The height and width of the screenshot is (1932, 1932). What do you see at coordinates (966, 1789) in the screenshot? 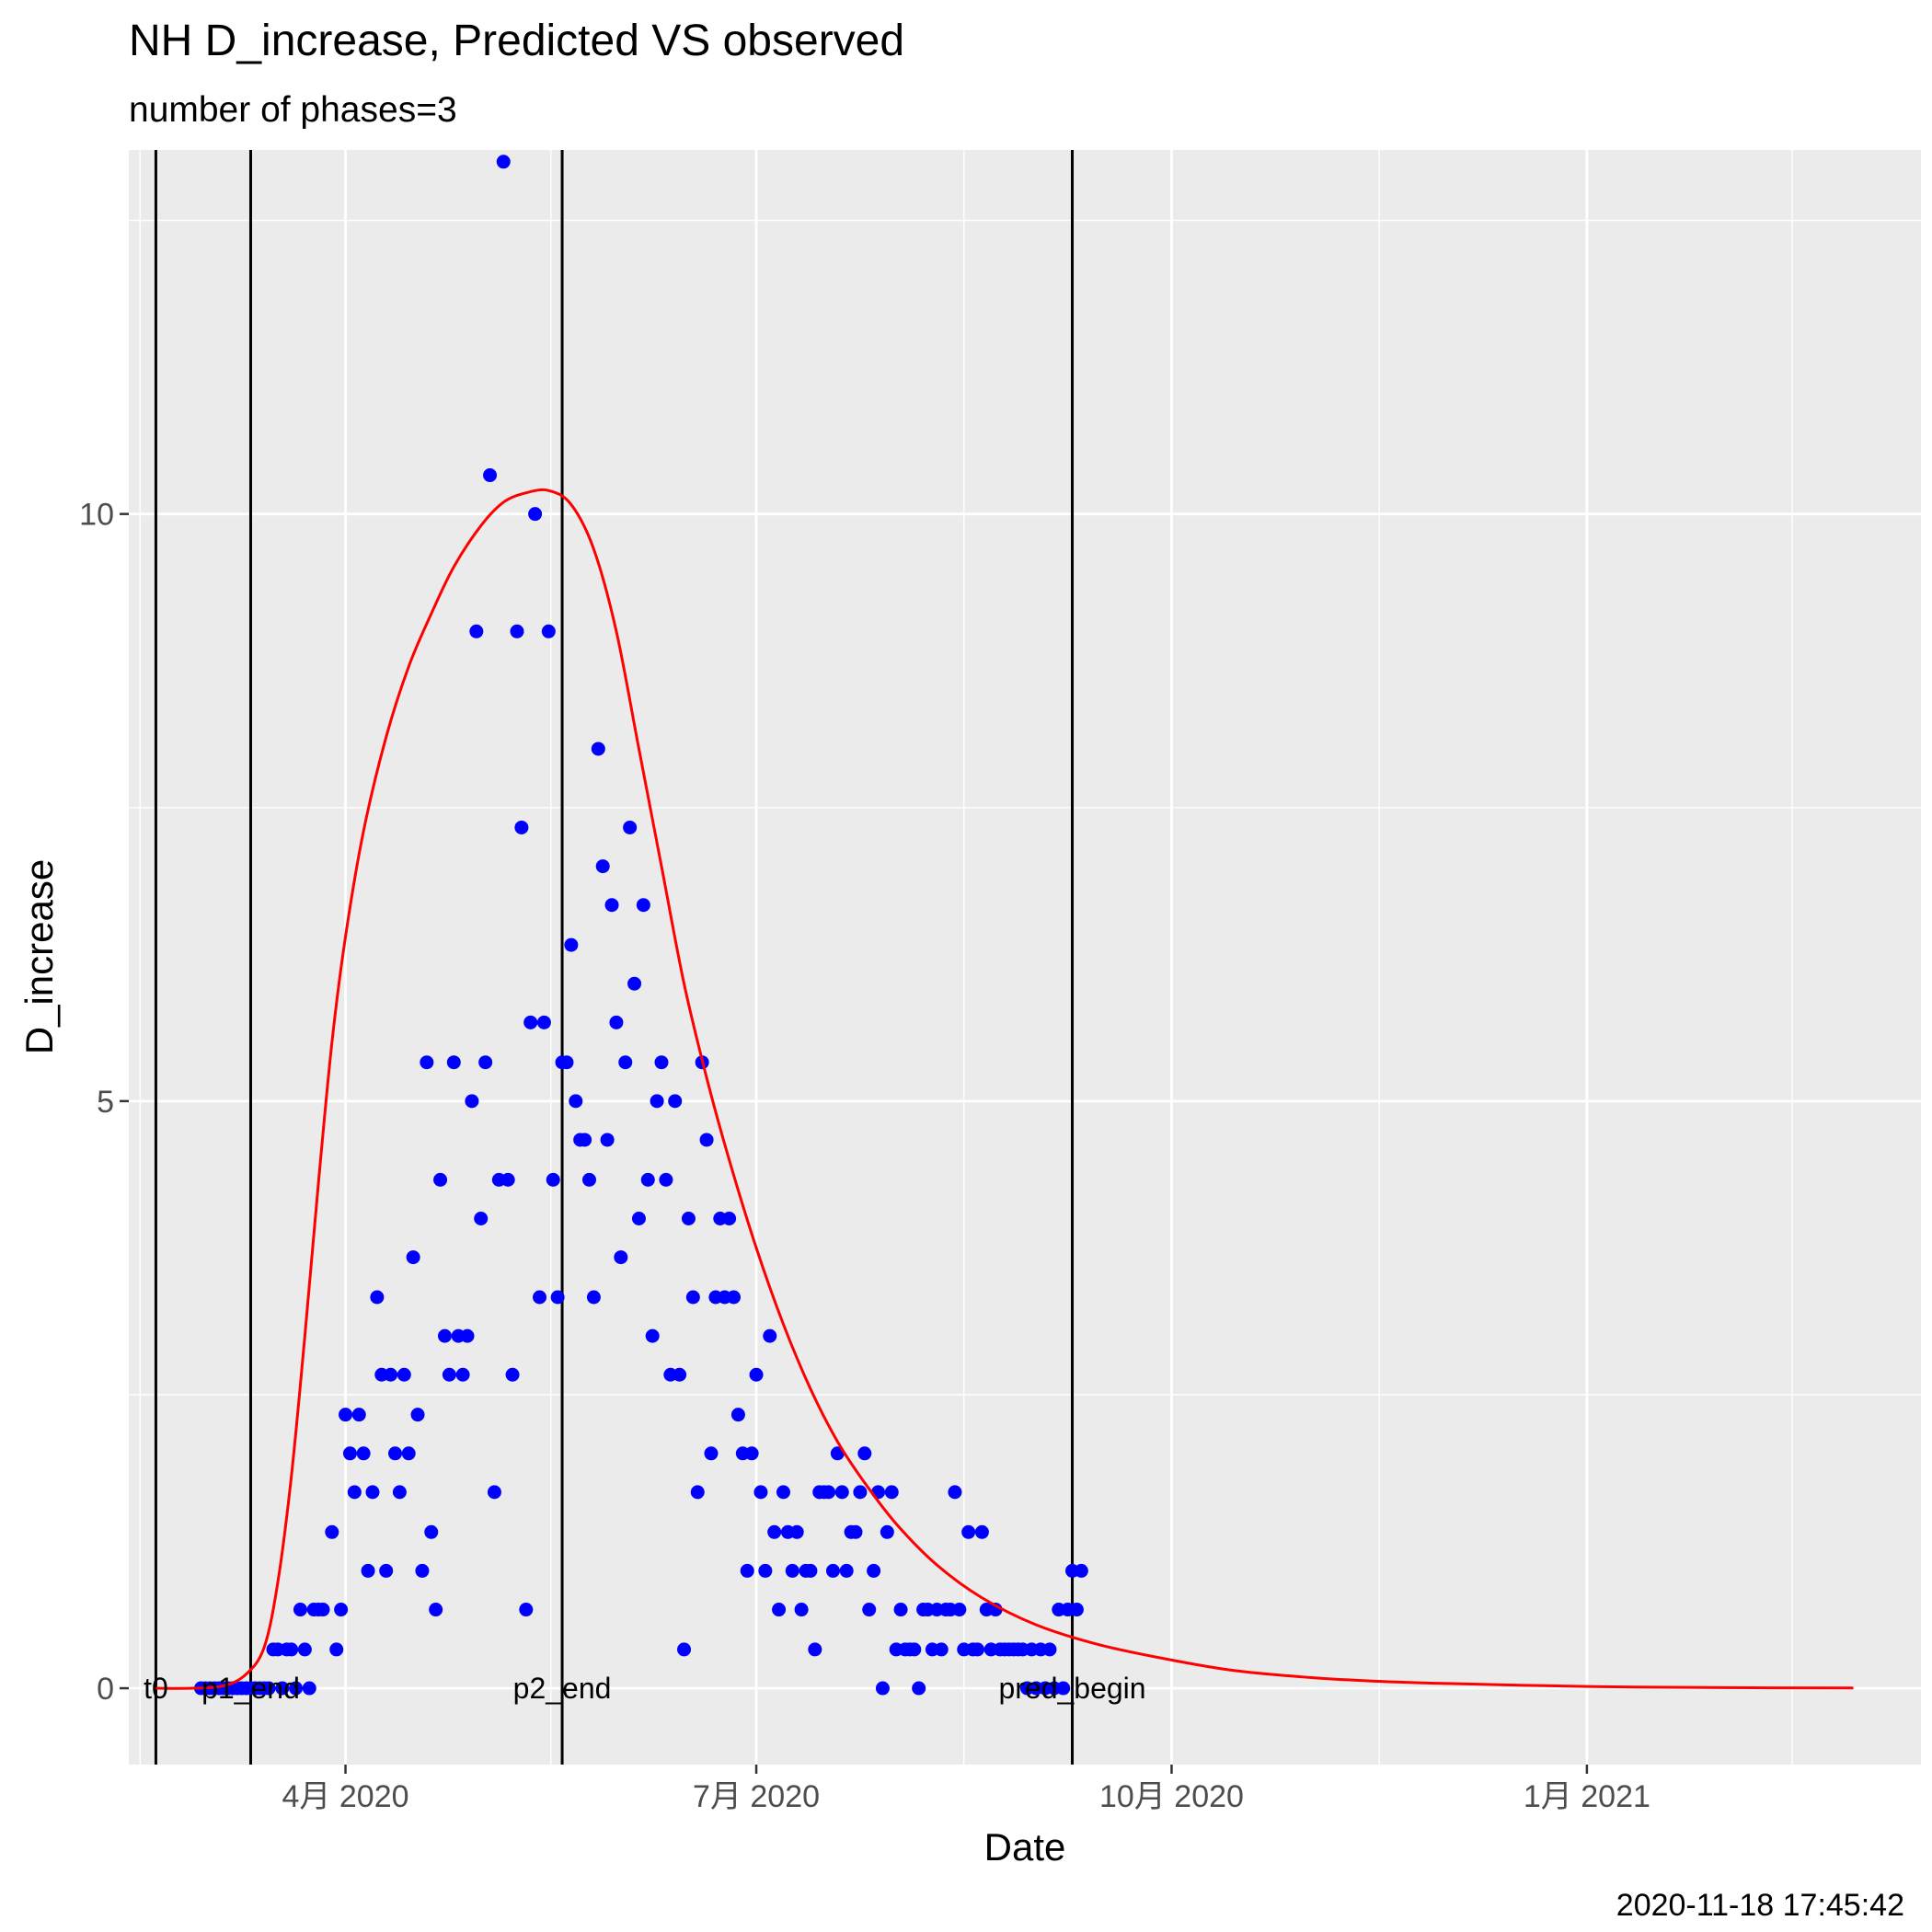
I see `x-axis: 4月 2020 7月 2020 10月 2020 1月 2021` at bounding box center [966, 1789].